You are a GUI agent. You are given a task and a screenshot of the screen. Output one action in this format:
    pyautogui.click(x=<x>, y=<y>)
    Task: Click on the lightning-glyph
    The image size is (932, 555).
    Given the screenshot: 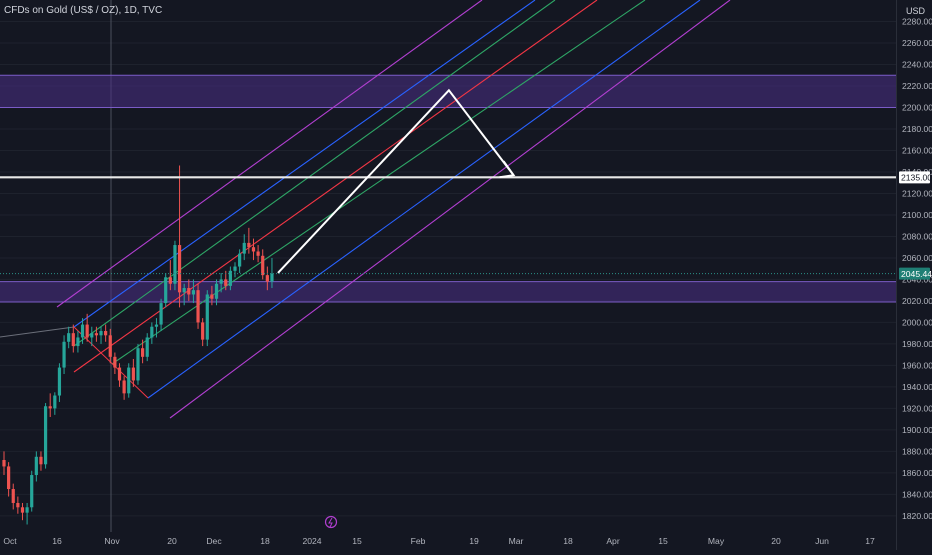 What is the action you would take?
    pyautogui.click(x=330, y=522)
    